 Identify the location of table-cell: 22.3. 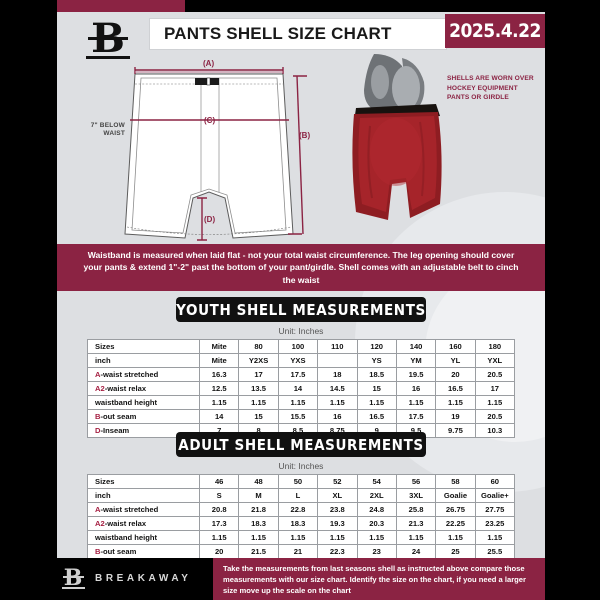
(337, 551).